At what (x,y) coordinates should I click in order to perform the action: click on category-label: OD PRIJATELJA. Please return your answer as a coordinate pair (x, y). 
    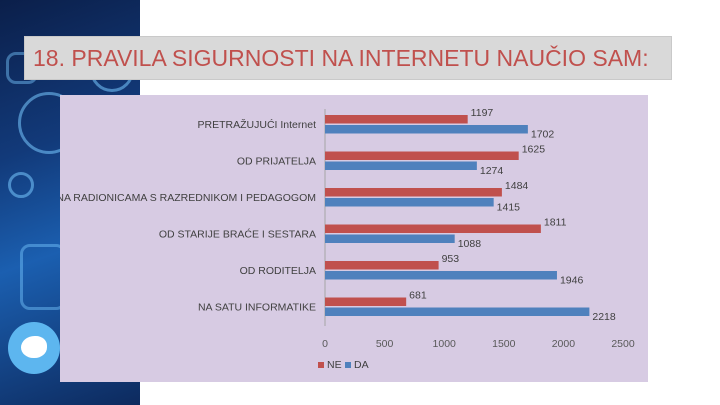
    Looking at the image, I should click on (276, 161).